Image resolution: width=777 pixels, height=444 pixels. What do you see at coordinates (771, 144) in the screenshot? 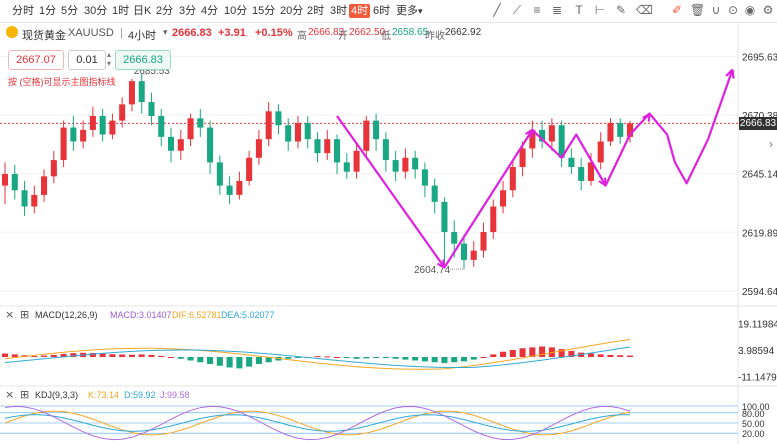
I see `chevron-right-icon: ›` at bounding box center [771, 144].